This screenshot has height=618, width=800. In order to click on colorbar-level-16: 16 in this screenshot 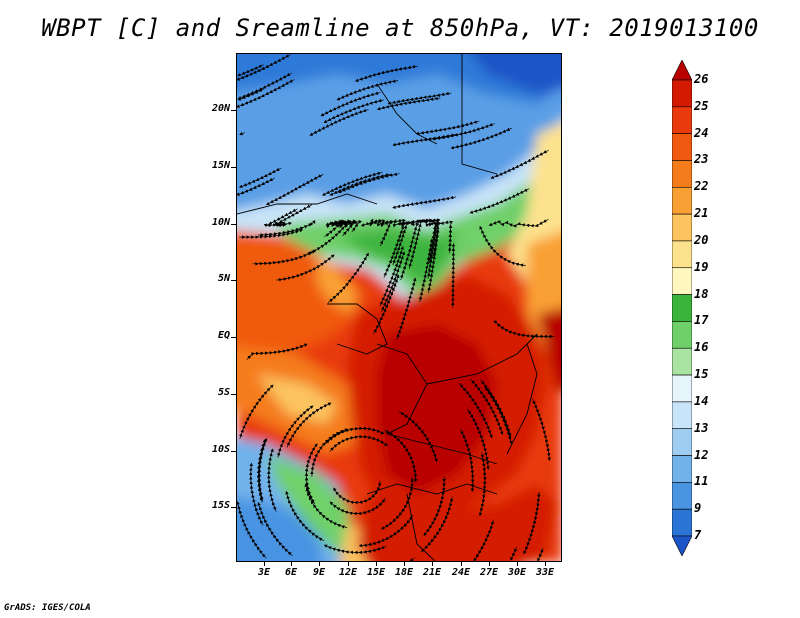, I will do `click(701, 347)`.